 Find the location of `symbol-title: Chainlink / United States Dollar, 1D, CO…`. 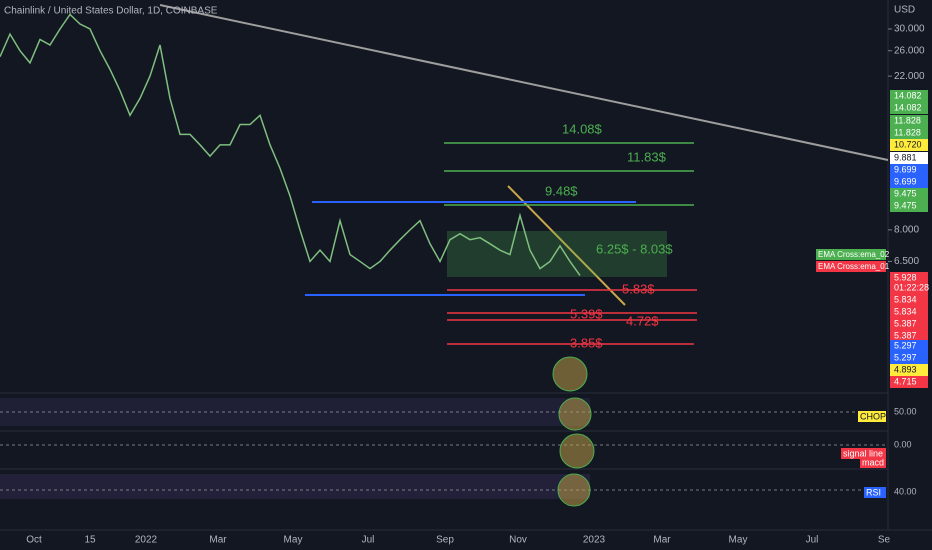

symbol-title: Chainlink / United States Dollar, 1D, CO… is located at coordinates (111, 11).